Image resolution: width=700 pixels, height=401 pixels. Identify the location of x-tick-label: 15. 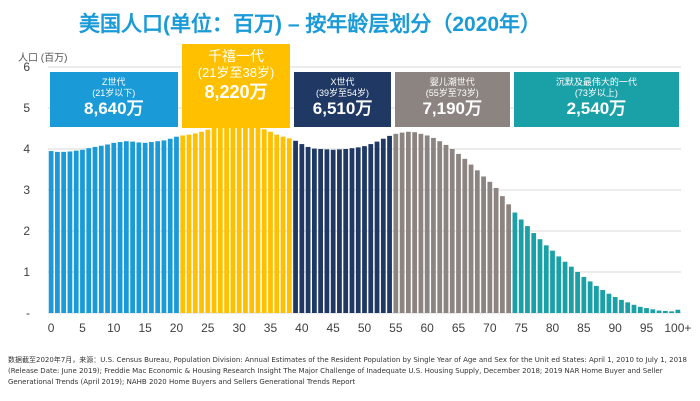
(145, 328).